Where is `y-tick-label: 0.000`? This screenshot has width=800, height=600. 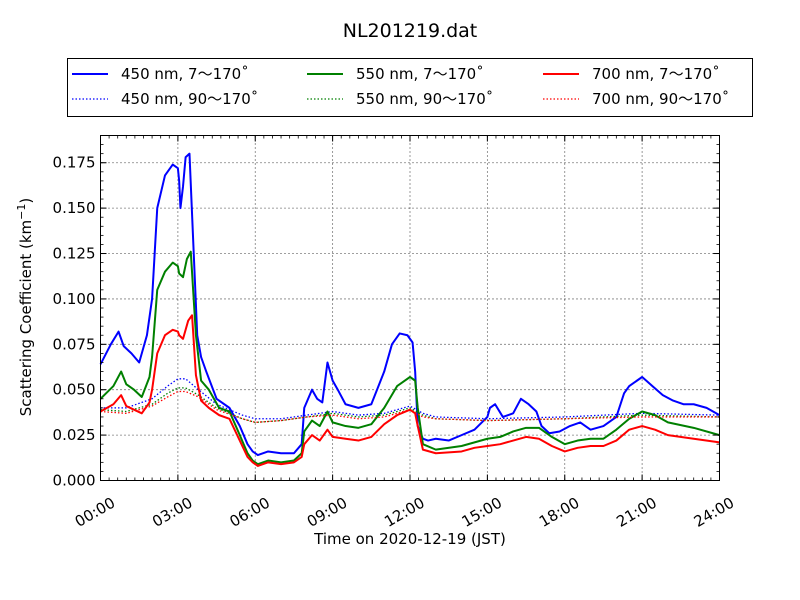 y-tick-label: 0.000 is located at coordinates (74, 481).